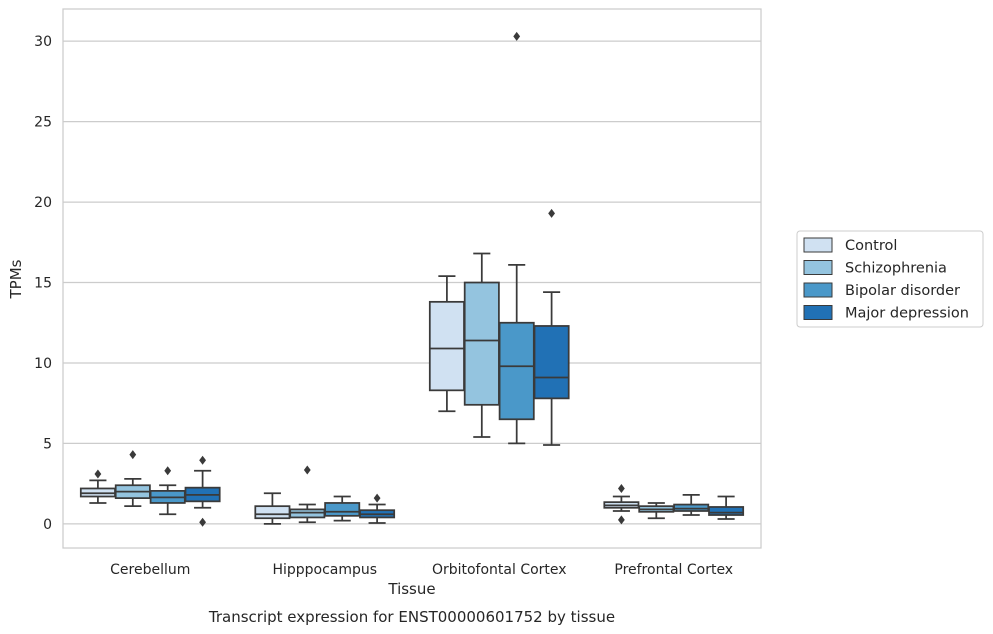  What do you see at coordinates (47, 525) in the screenshot?
I see `y-tick-label: 0` at bounding box center [47, 525].